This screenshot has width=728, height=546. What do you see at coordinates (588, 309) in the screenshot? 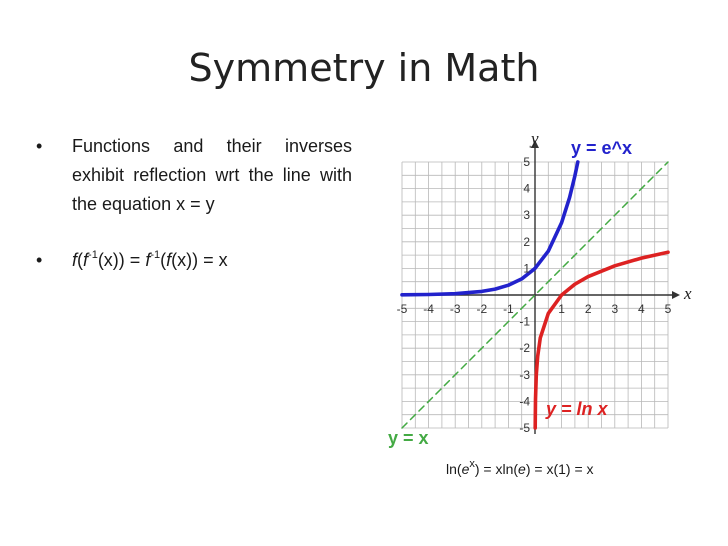
I see `x-tick-label: 2` at bounding box center [588, 309].